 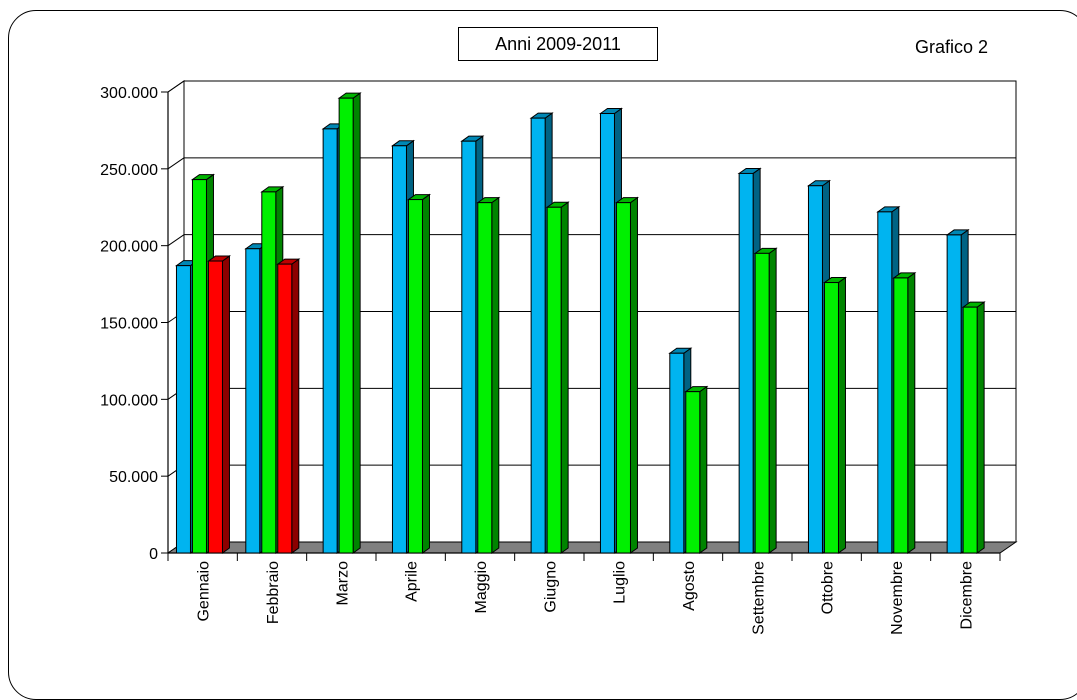 What do you see at coordinates (558, 44) in the screenshot?
I see `chart-title: Anni 2009-2011` at bounding box center [558, 44].